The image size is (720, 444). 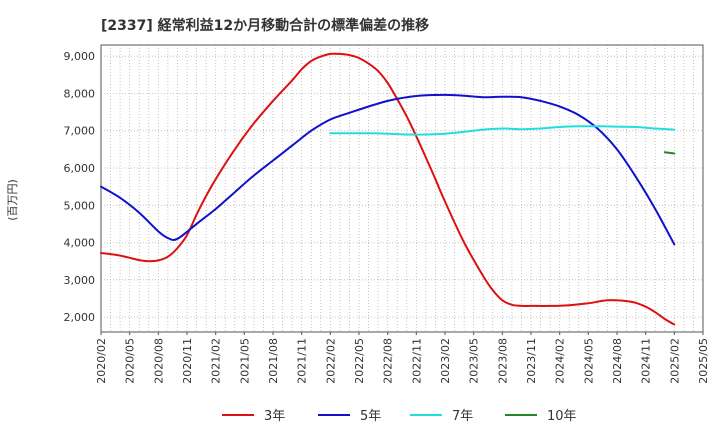 I want to click on x-tick-label: 2021/02, so click(x=216, y=361).